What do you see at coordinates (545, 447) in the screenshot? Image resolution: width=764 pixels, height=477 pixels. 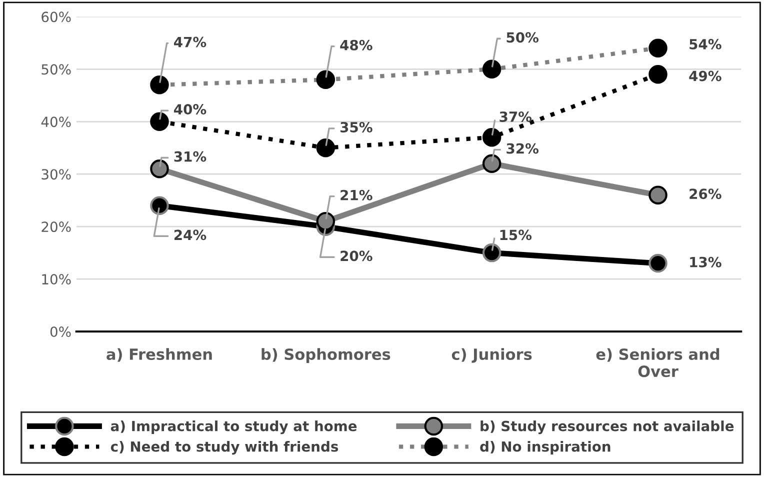 I see `legend-label: d) No inspiration` at bounding box center [545, 447].